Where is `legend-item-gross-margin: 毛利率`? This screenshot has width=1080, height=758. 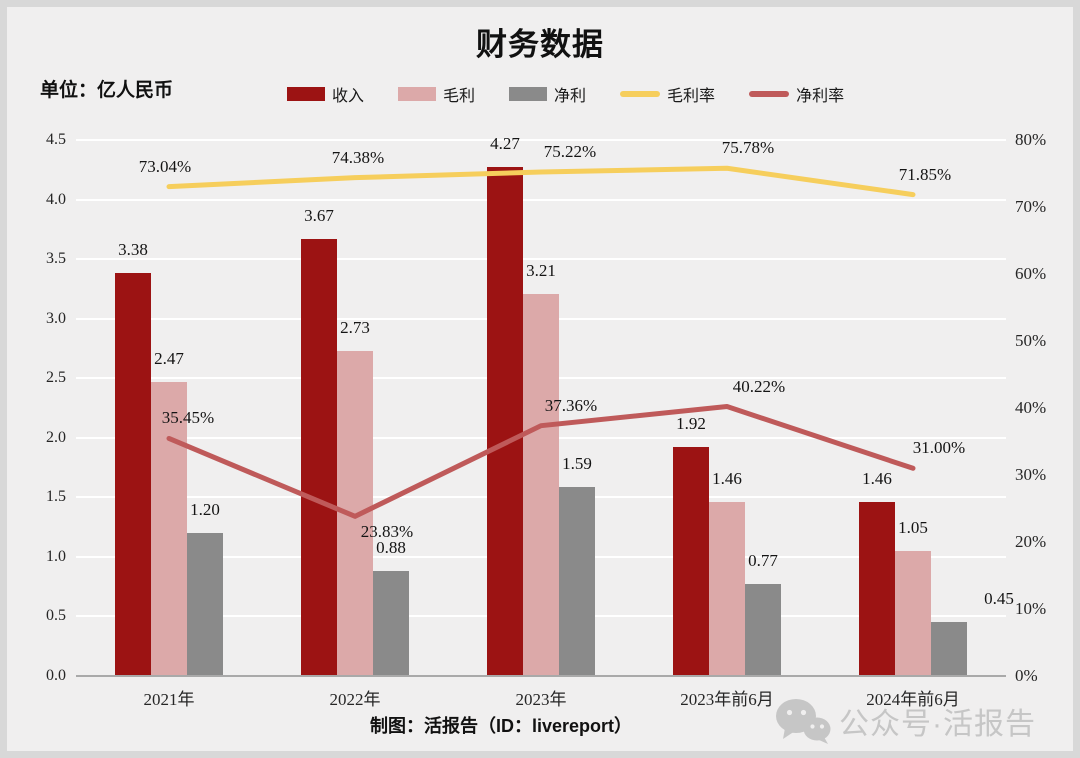
legend-item-gross-margin: 毛利率 is located at coordinates (667, 94).